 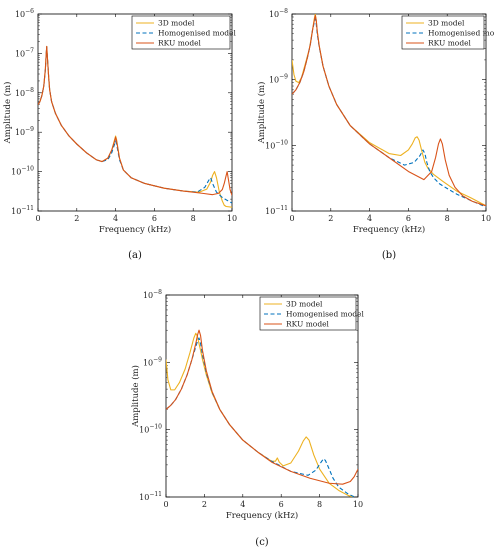 I want to click on panel-label: (a), so click(x=135, y=255).